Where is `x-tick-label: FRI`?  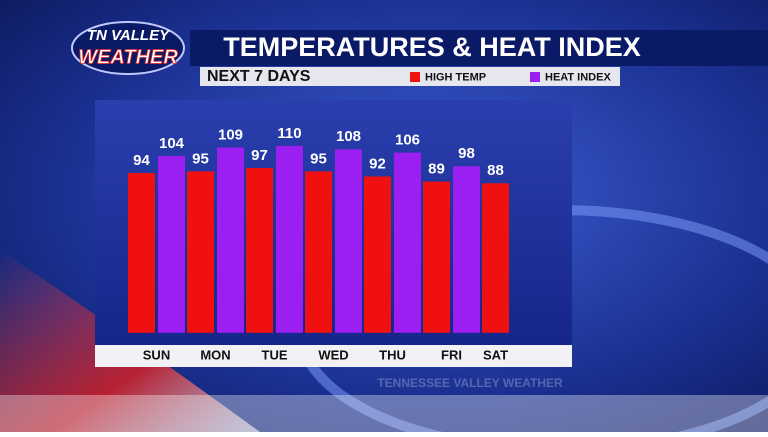 x-tick-label: FRI is located at coordinates (451, 354).